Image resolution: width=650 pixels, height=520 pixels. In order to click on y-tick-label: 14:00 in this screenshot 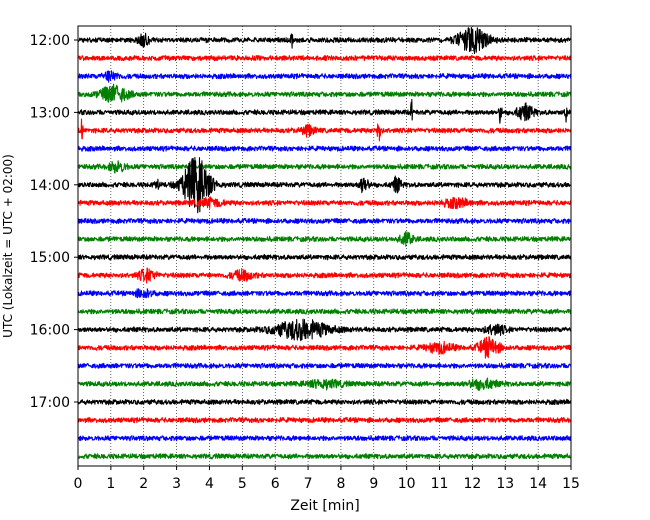, I will do `click(50, 186)`.